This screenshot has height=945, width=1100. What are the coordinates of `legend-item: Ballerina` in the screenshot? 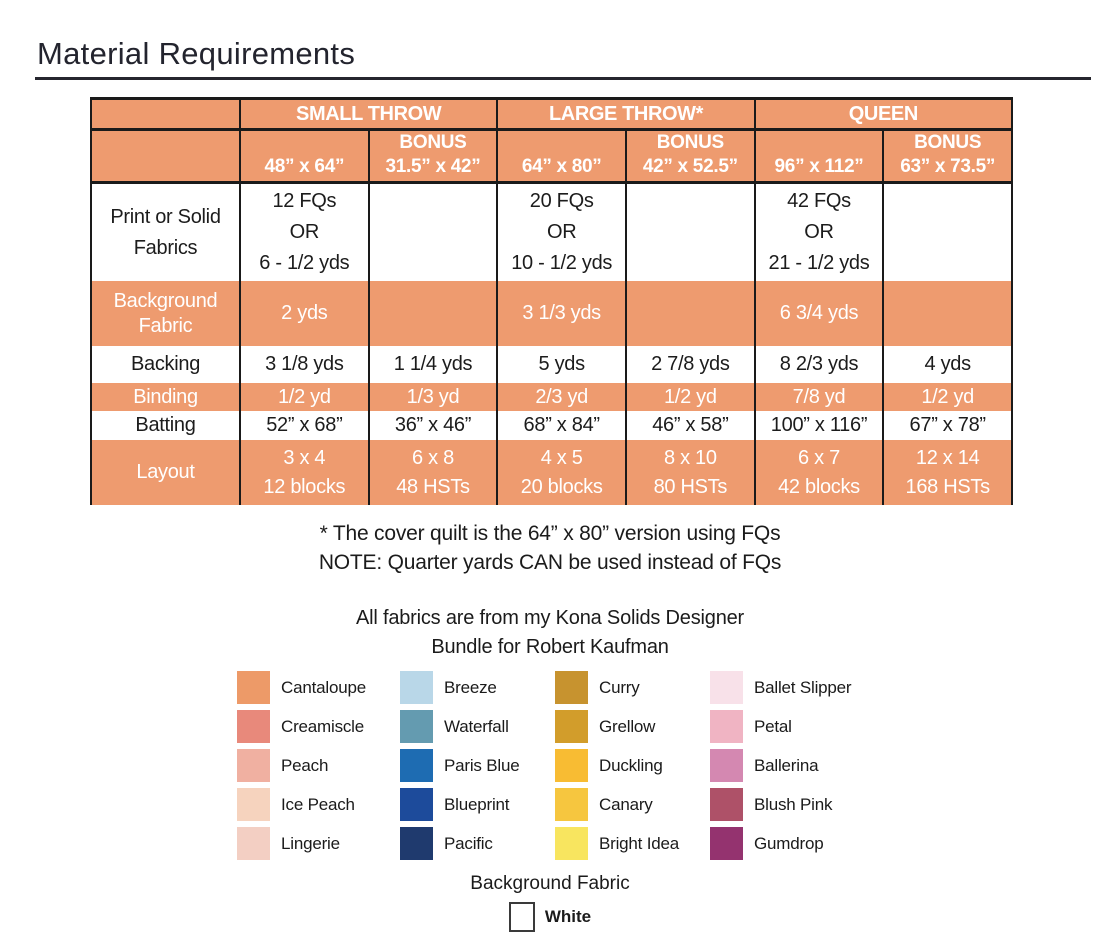 It's located at (820, 765).